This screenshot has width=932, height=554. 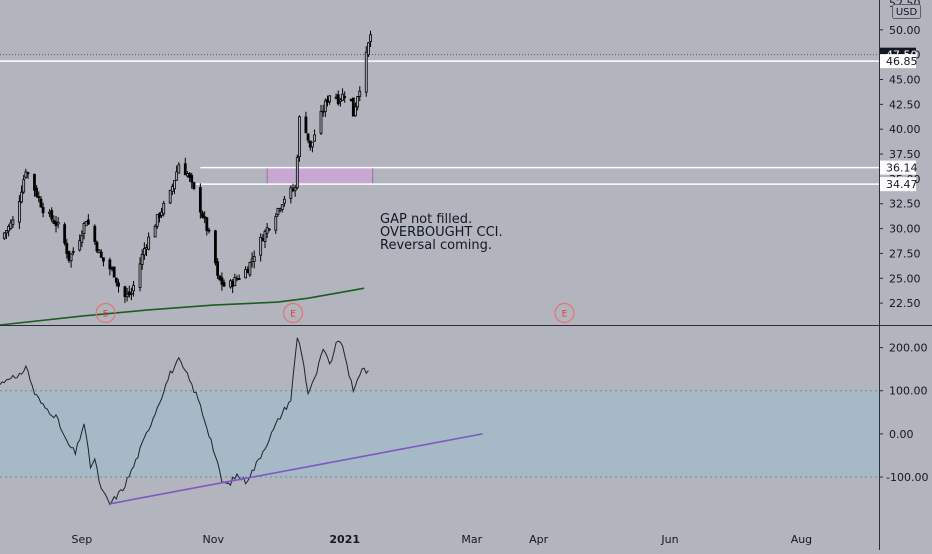 What do you see at coordinates (905, 154) in the screenshot?
I see `price-tick-label: 37.50` at bounding box center [905, 154].